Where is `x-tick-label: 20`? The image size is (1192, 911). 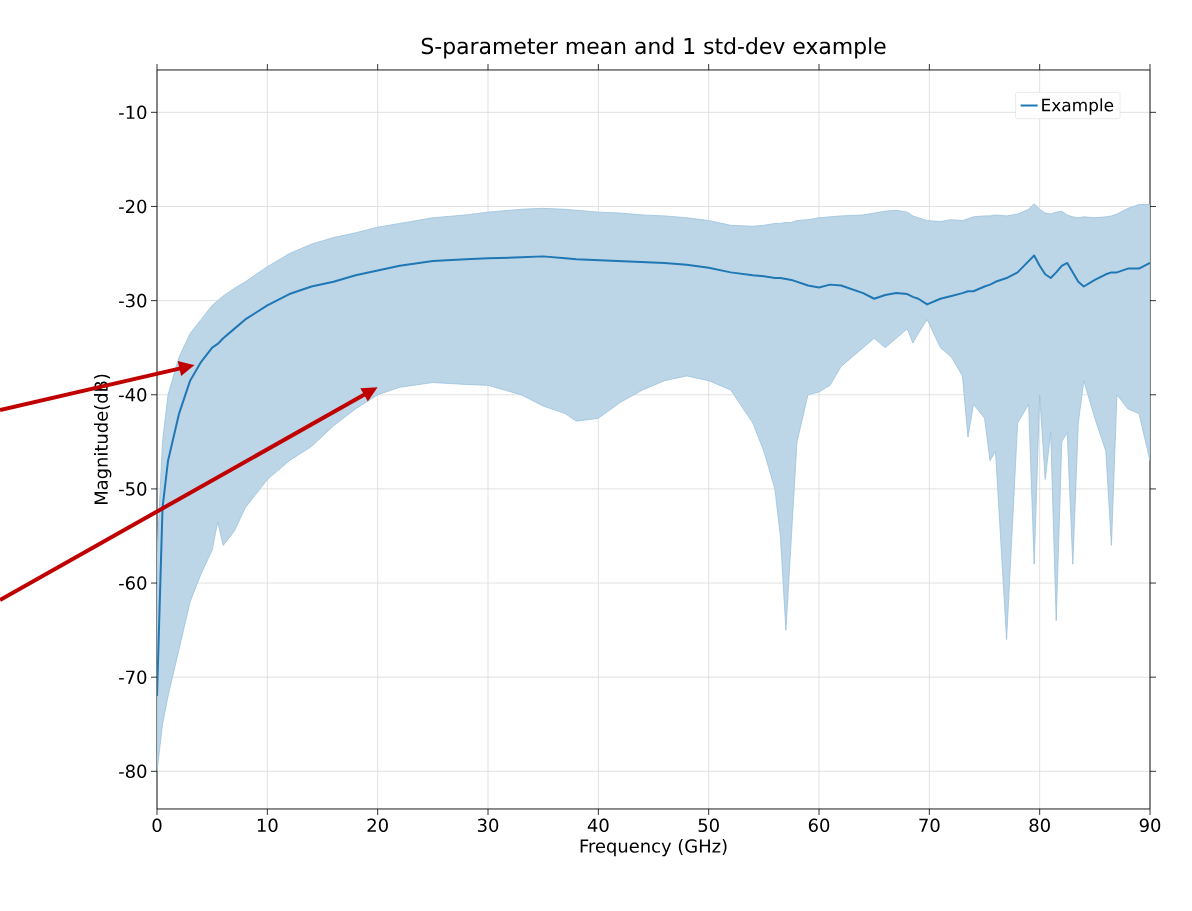 x-tick-label: 20 is located at coordinates (377, 825).